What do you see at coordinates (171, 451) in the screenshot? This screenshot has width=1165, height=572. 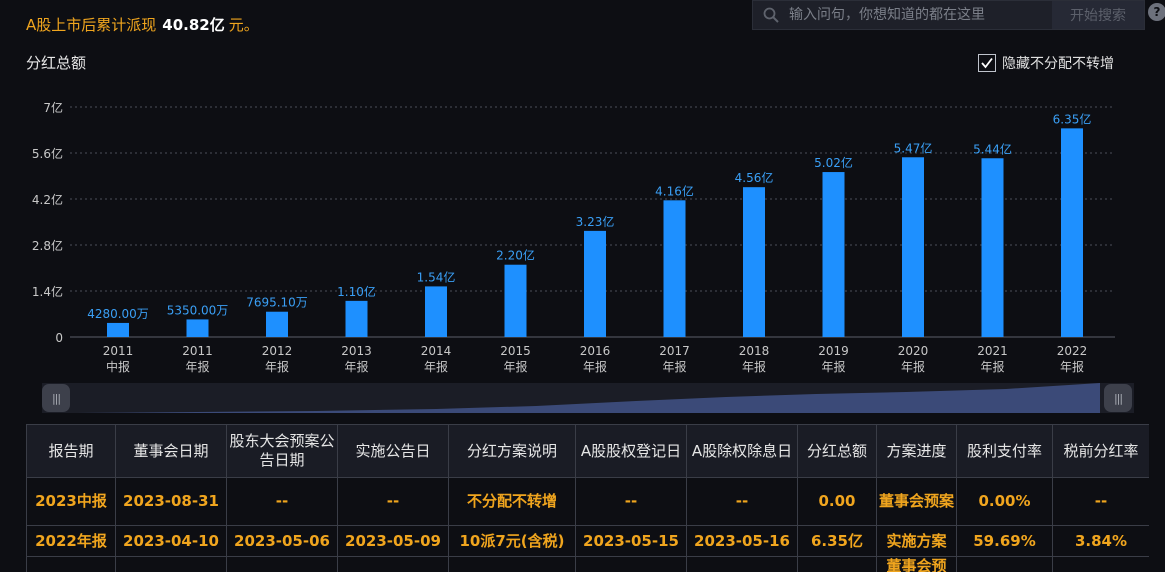 I see `table-header-cell: 董事会日期` at bounding box center [171, 451].